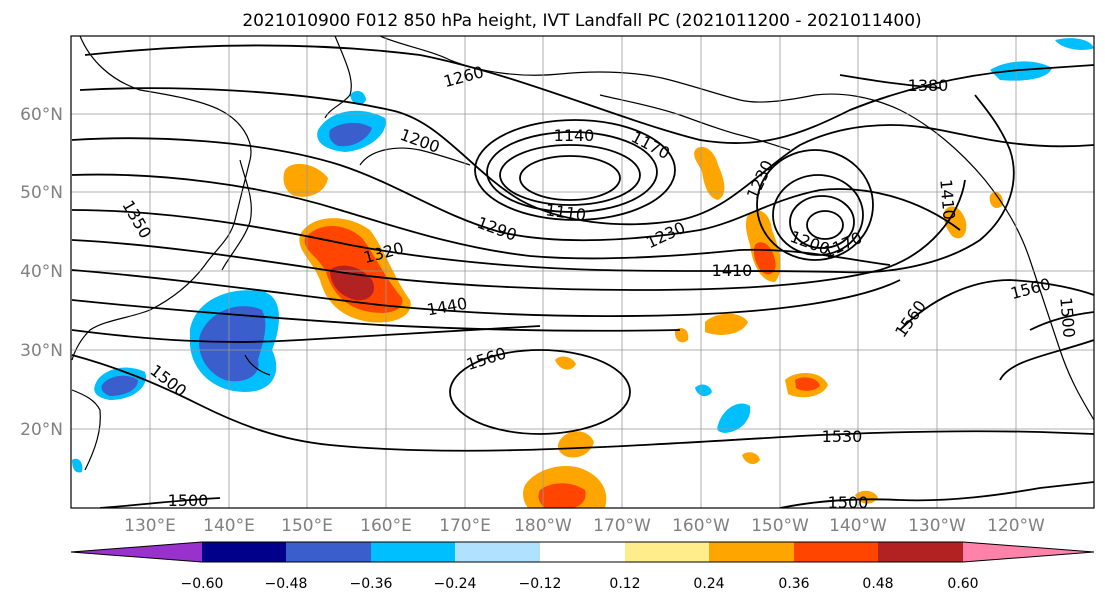 The image size is (1105, 601). What do you see at coordinates (858, 526) in the screenshot?
I see `lon-label: 140°W` at bounding box center [858, 526].